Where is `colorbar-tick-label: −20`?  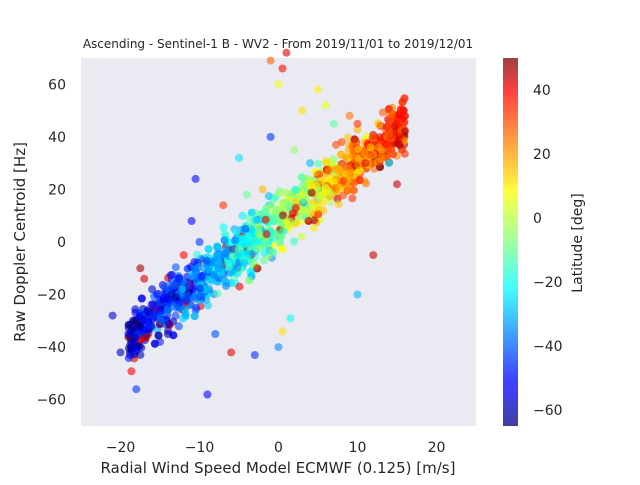
colorbar-tick-label: −20 is located at coordinates (548, 283).